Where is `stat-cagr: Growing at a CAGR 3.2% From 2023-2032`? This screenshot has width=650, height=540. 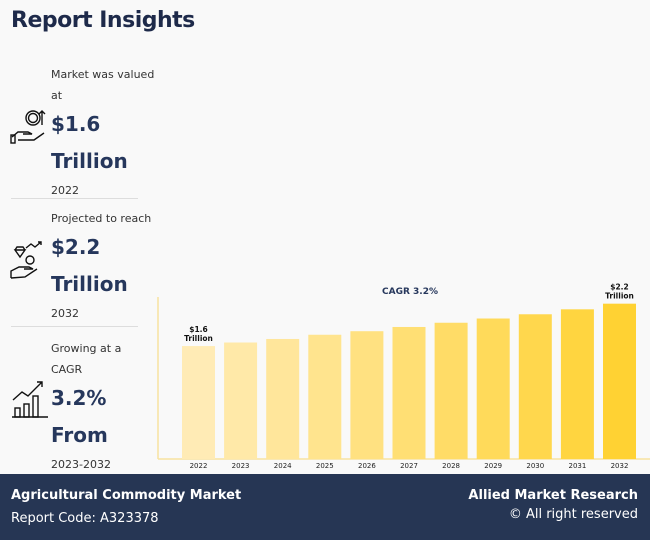 stat-cagr: Growing at a CAGR 3.2% From 2023-2032 is located at coordinates (101, 407).